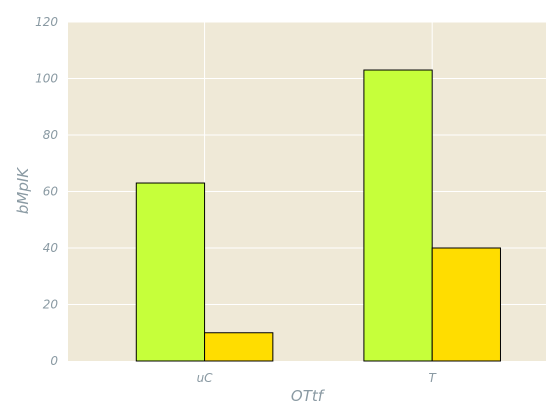 The height and width of the screenshot is (420, 560). I want to click on x-tick-label: uC, so click(205, 378).